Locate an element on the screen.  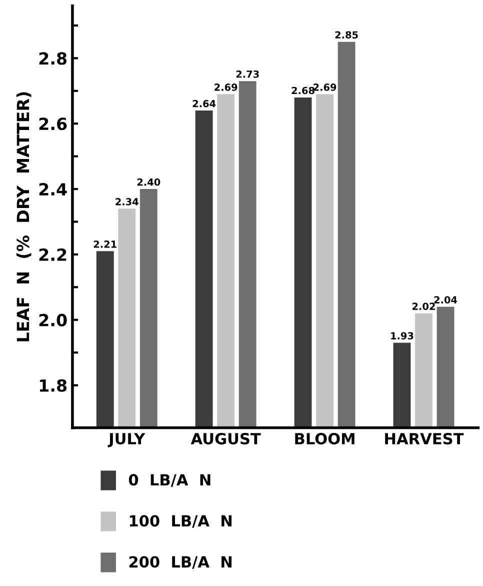
data-label: 2.40 is located at coordinates (148, 182).